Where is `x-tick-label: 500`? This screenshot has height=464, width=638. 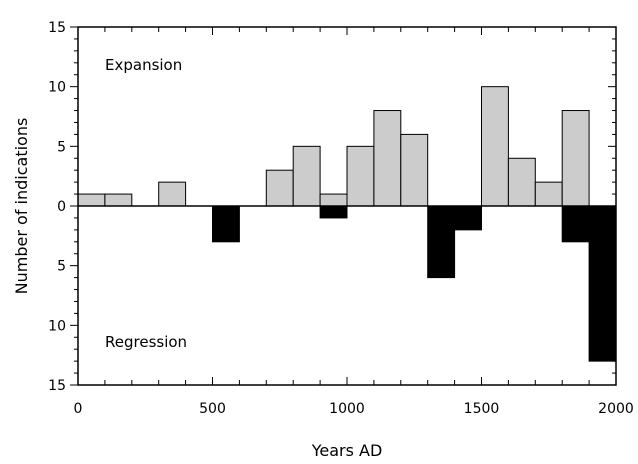 x-tick-label: 500 is located at coordinates (212, 409).